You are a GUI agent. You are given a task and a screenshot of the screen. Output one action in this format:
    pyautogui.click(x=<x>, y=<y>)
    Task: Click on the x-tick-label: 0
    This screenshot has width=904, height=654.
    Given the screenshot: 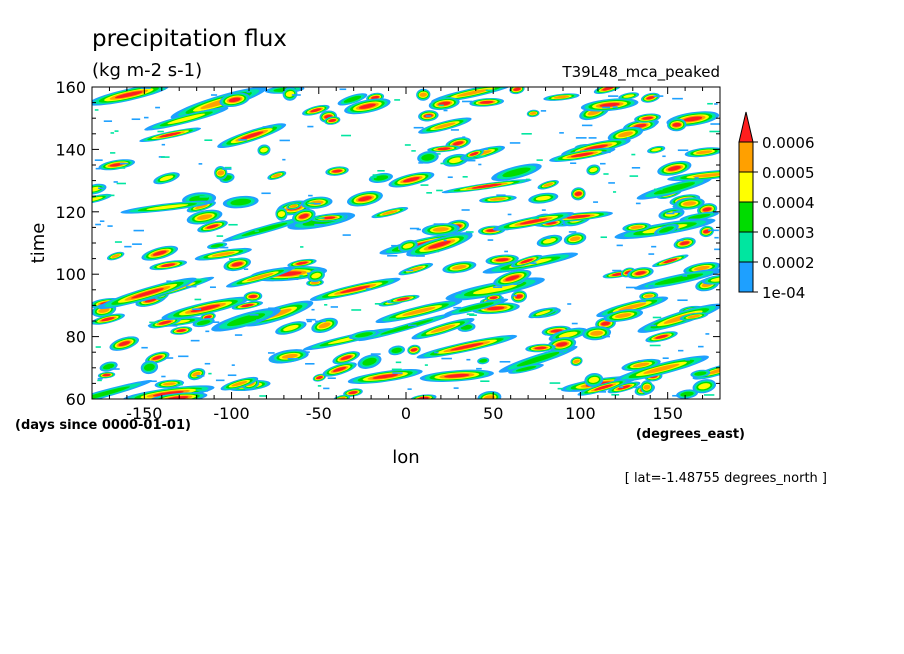 What is the action you would take?
    pyautogui.click(x=406, y=413)
    